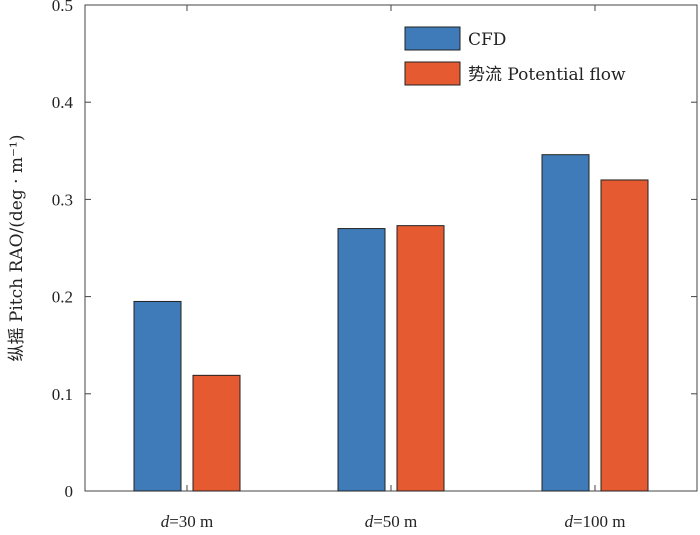  I want to click on y-axis-label: 纵摇 Pitch RAO/(deg · m⁻¹), so click(17, 248).